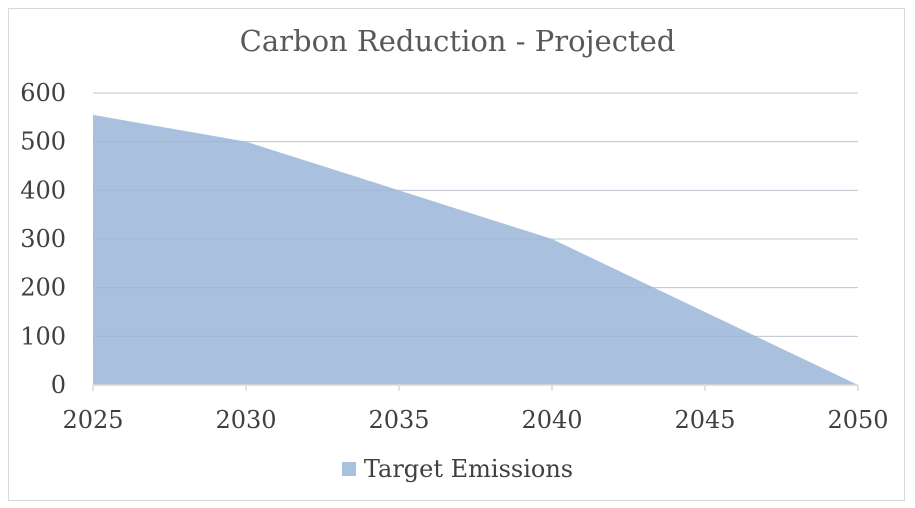 The image size is (915, 508). Describe the element at coordinates (398, 420) in the screenshot. I see `x-tick-label-2035: 2035` at that location.